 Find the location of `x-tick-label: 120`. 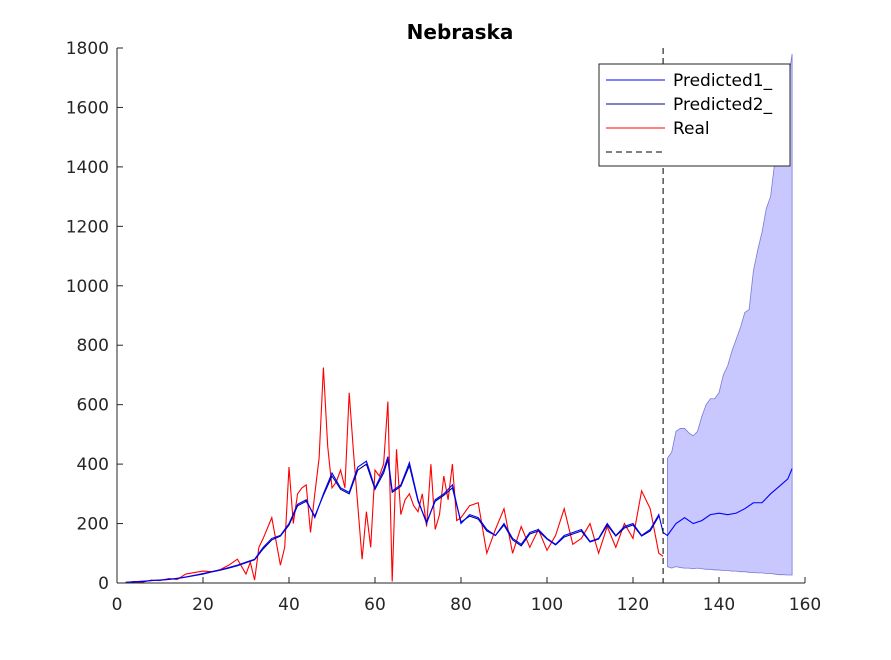

x-tick-label: 120 is located at coordinates (633, 605).